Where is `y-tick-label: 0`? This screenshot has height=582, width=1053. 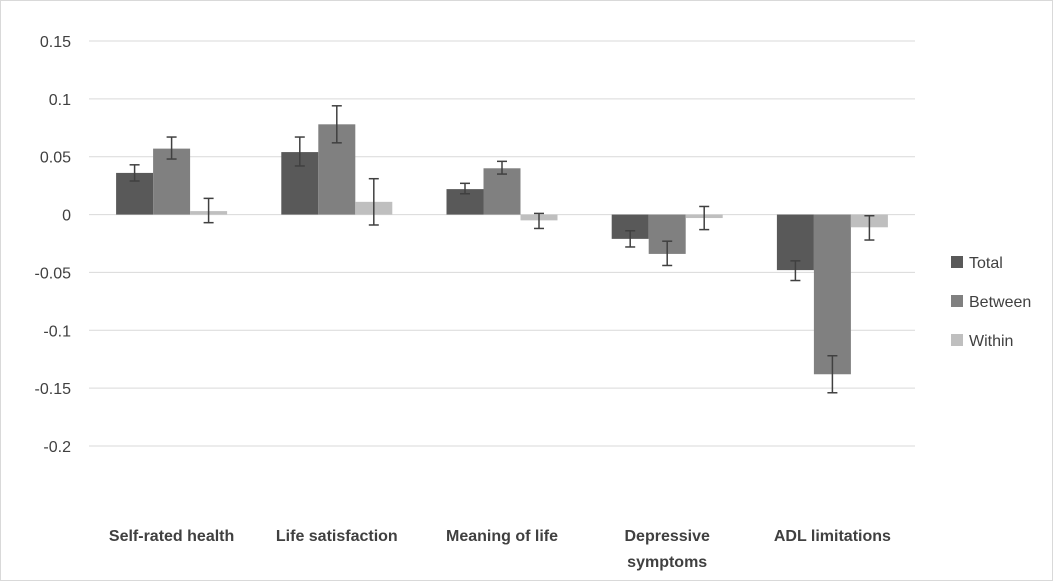
y-tick-label: 0 is located at coordinates (66, 216).